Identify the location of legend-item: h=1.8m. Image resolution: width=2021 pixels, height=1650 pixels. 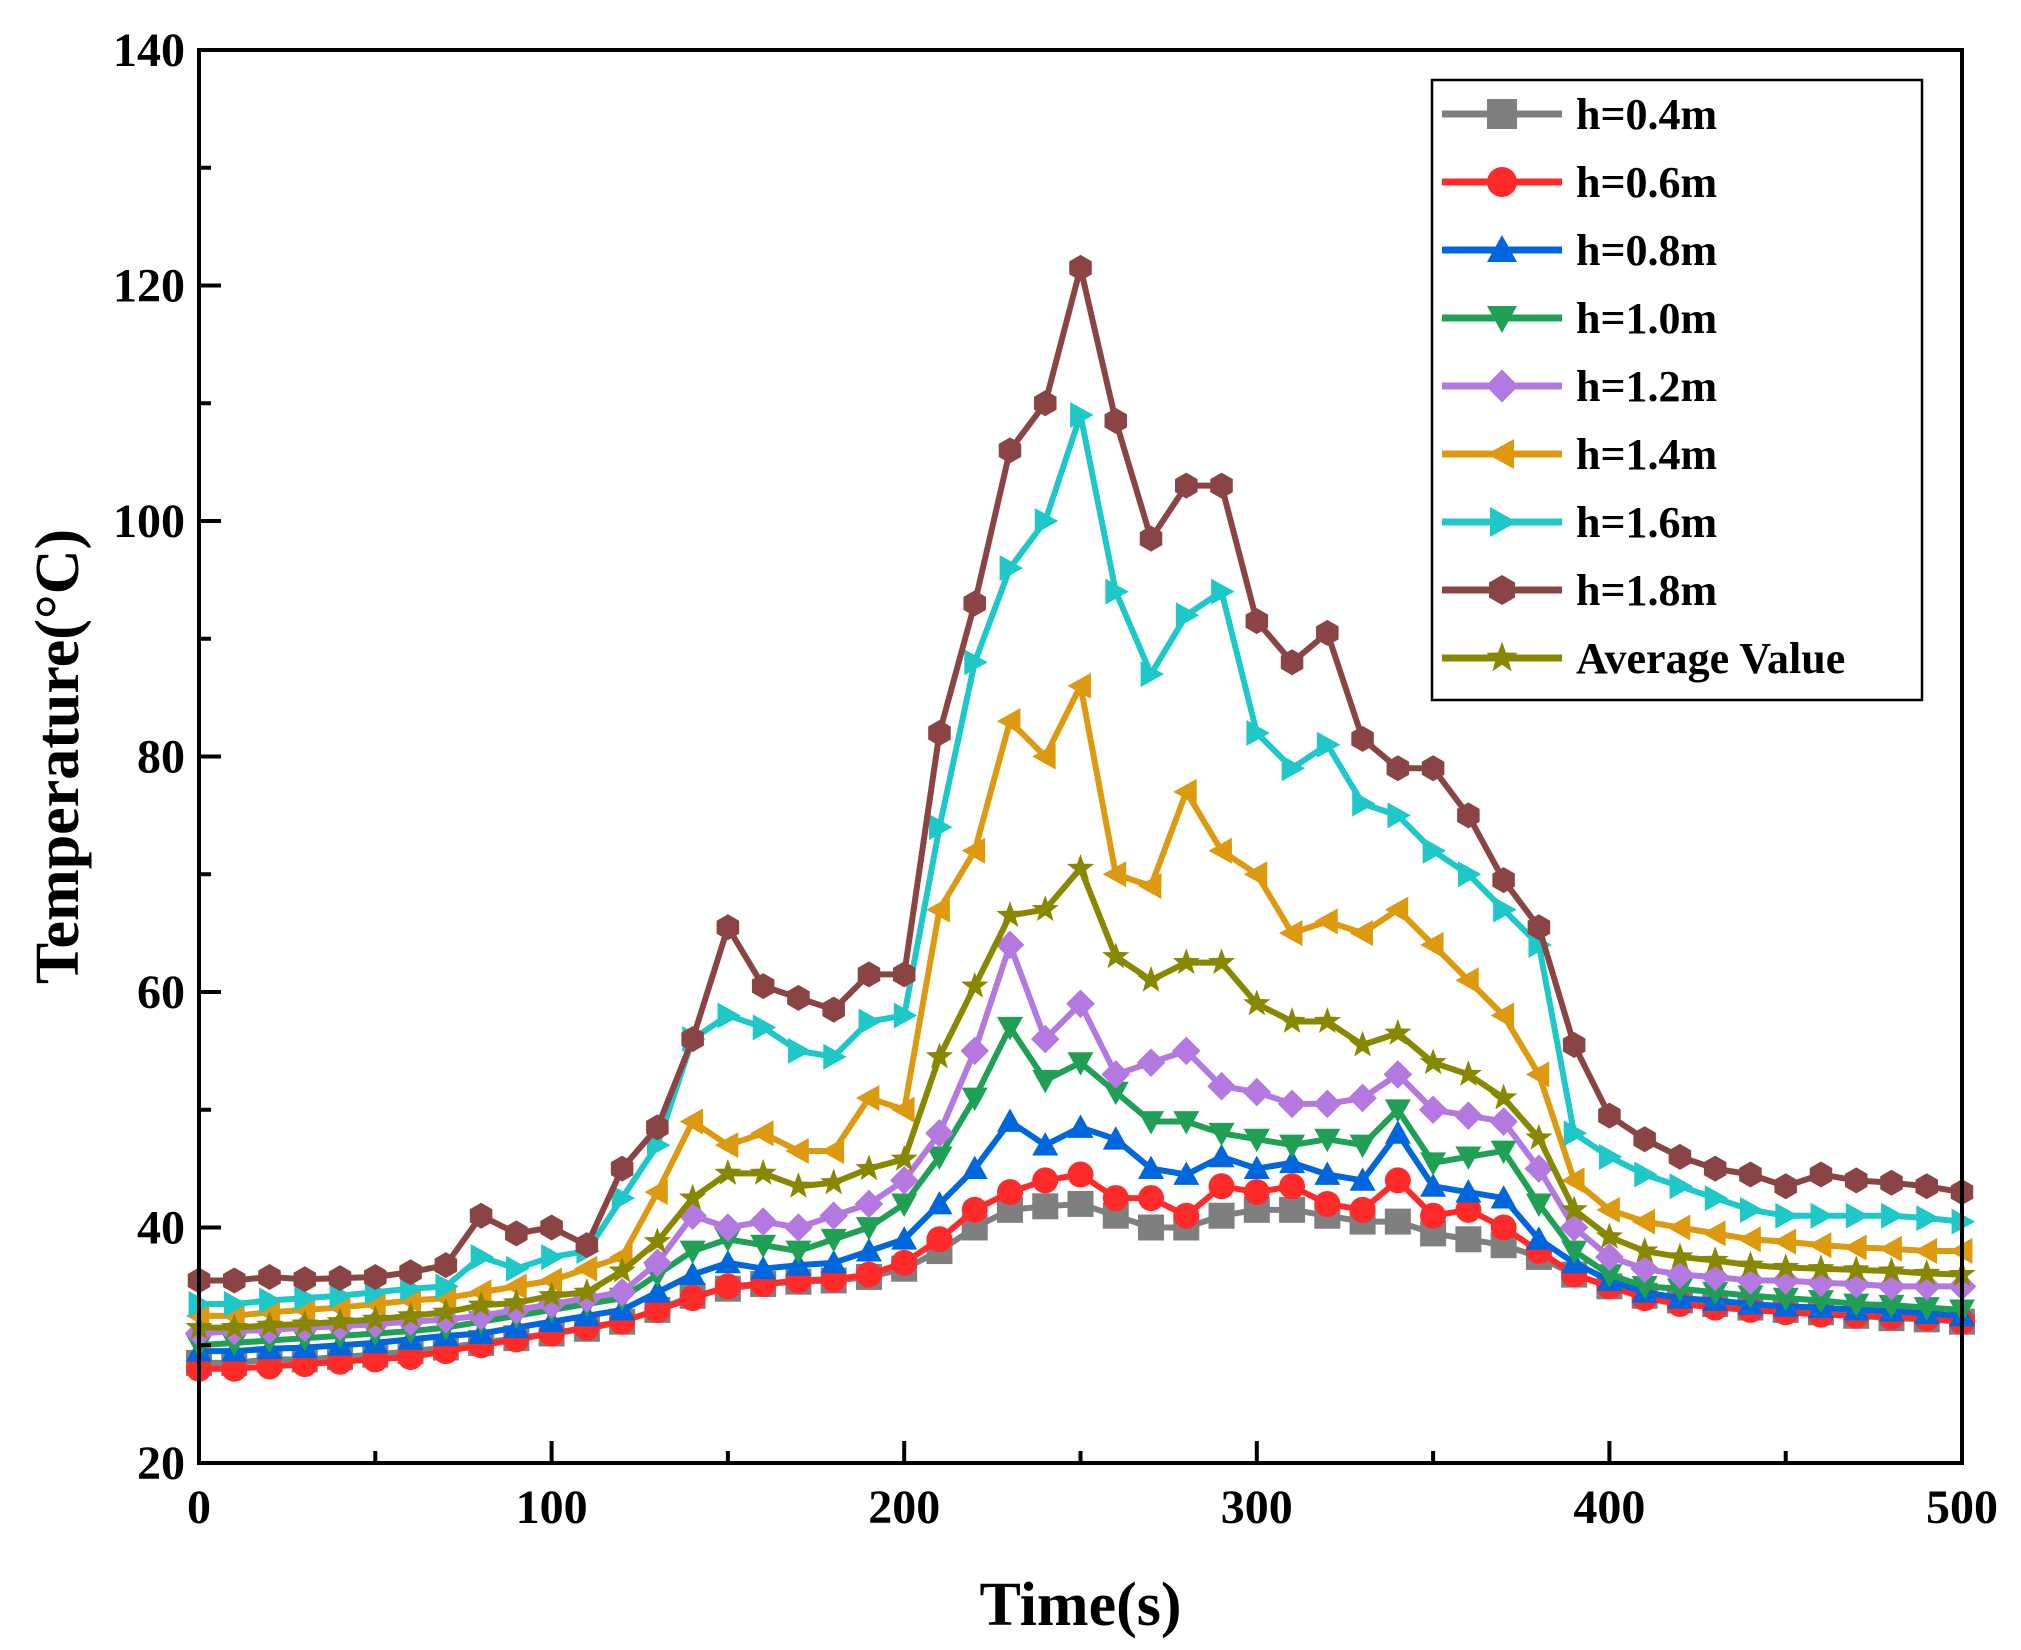
(1579, 590).